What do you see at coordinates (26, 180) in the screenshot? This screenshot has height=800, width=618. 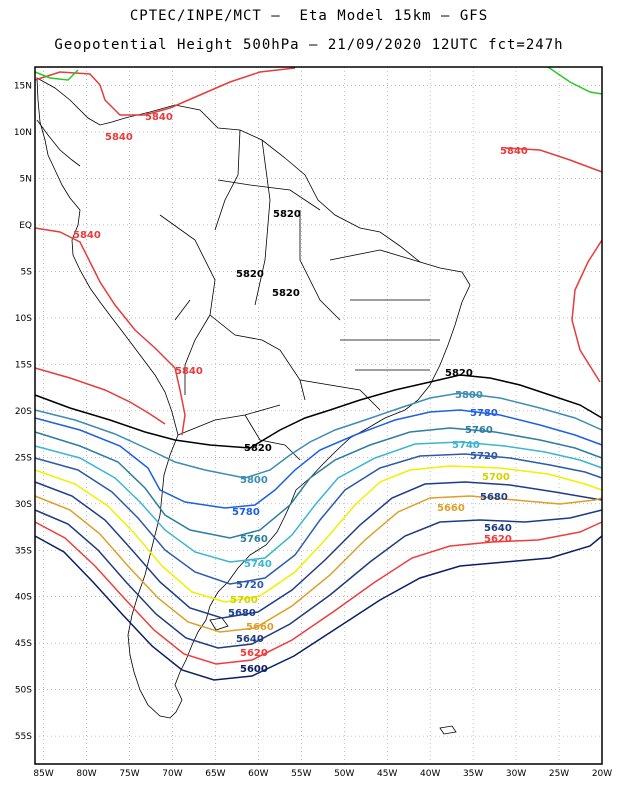 I see `latitude-tick-label: 5N` at bounding box center [26, 180].